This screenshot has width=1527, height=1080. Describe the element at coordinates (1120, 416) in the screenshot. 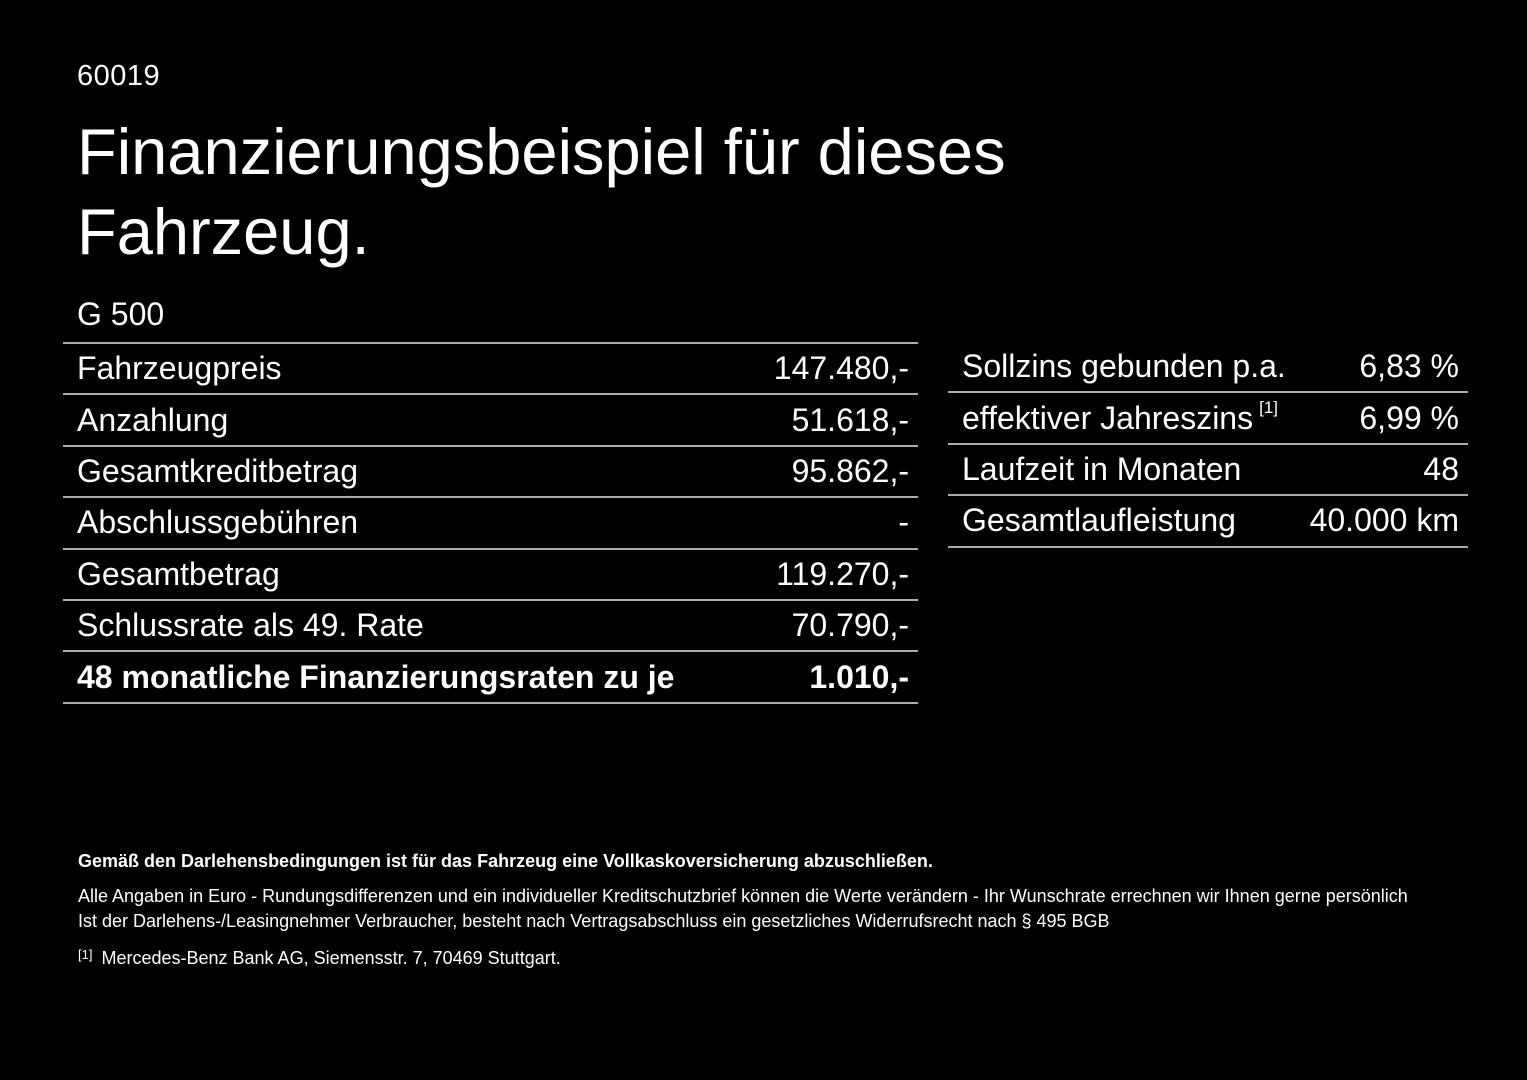

I see `row-label: effektiver Jahreszins [1]` at that location.